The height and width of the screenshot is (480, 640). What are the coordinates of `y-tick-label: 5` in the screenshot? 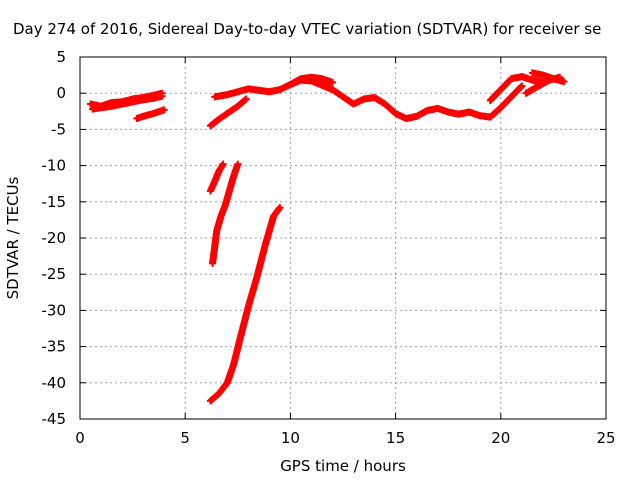 It's located at (61, 57).